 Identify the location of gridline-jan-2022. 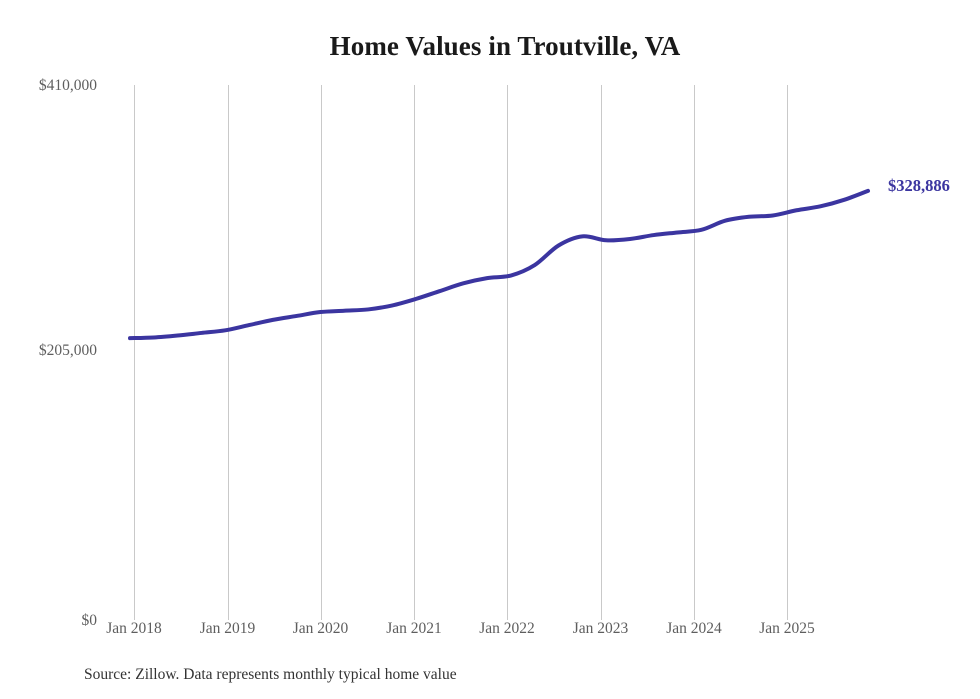
(507, 352).